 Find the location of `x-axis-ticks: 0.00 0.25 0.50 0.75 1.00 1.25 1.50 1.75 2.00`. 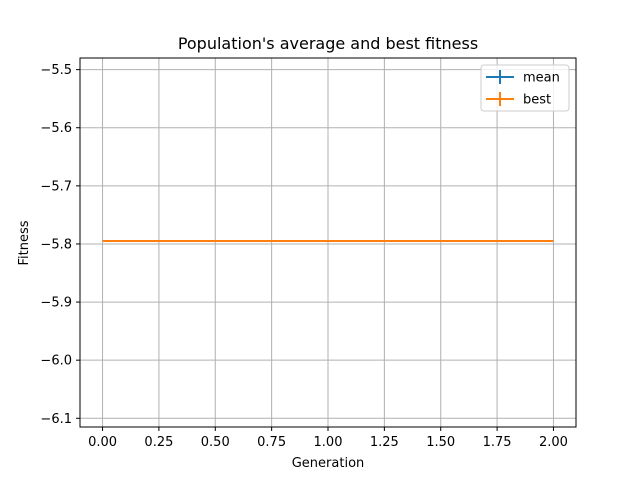

x-axis-ticks: 0.00 0.25 0.50 0.75 1.00 1.25 1.50 1.75 2.00 is located at coordinates (328, 438).